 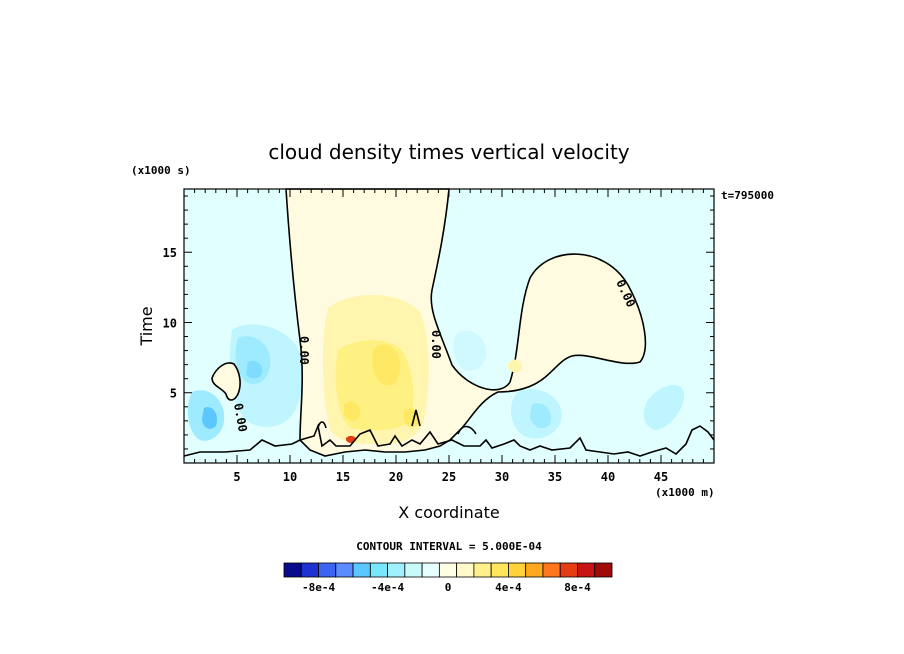 What do you see at coordinates (515, 366) in the screenshot?
I see `positive-blob-right-fill` at bounding box center [515, 366].